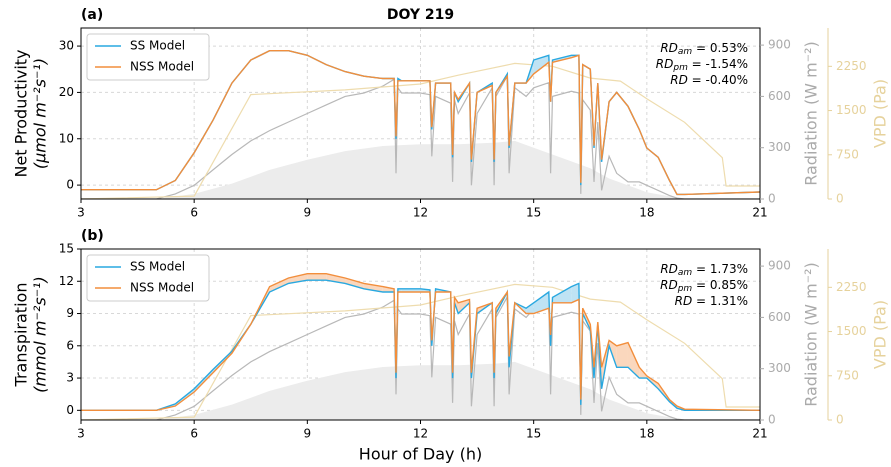  What do you see at coordinates (680, 68) in the screenshot?
I see `annotation-subscript: pm` at bounding box center [680, 68].